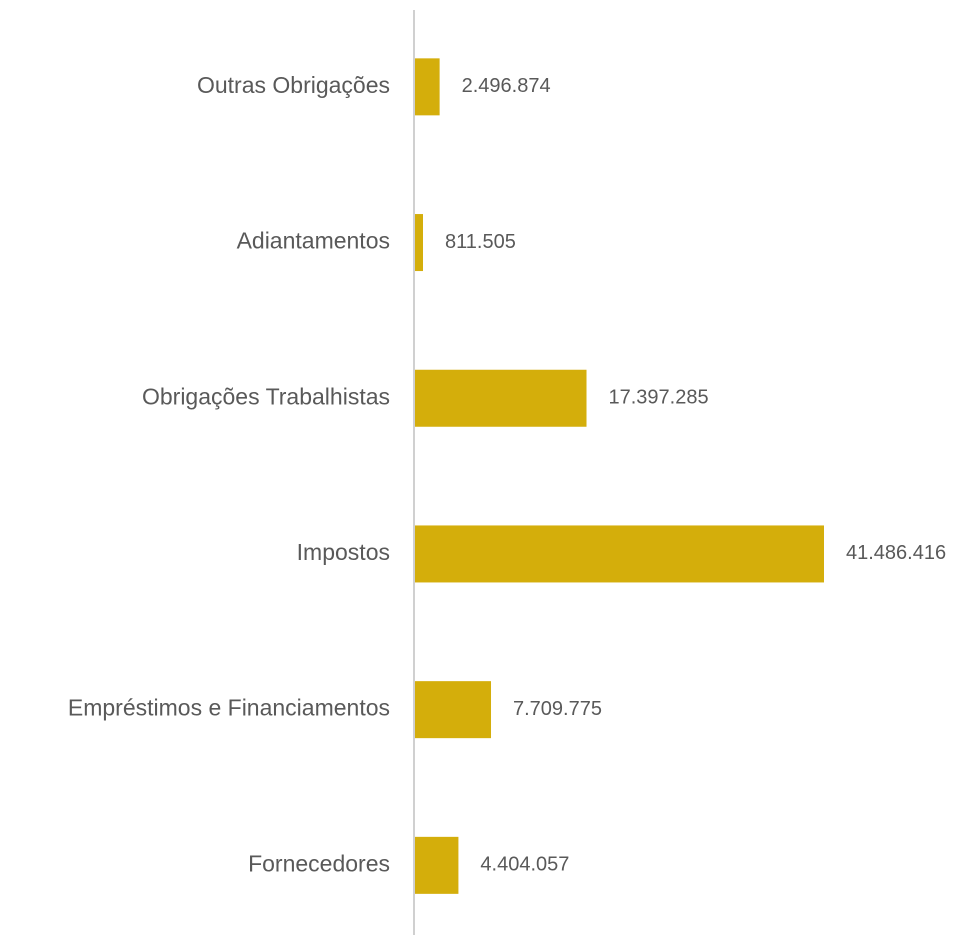 This screenshot has width=968, height=937. I want to click on value-label: 4.404.057, so click(524, 865).